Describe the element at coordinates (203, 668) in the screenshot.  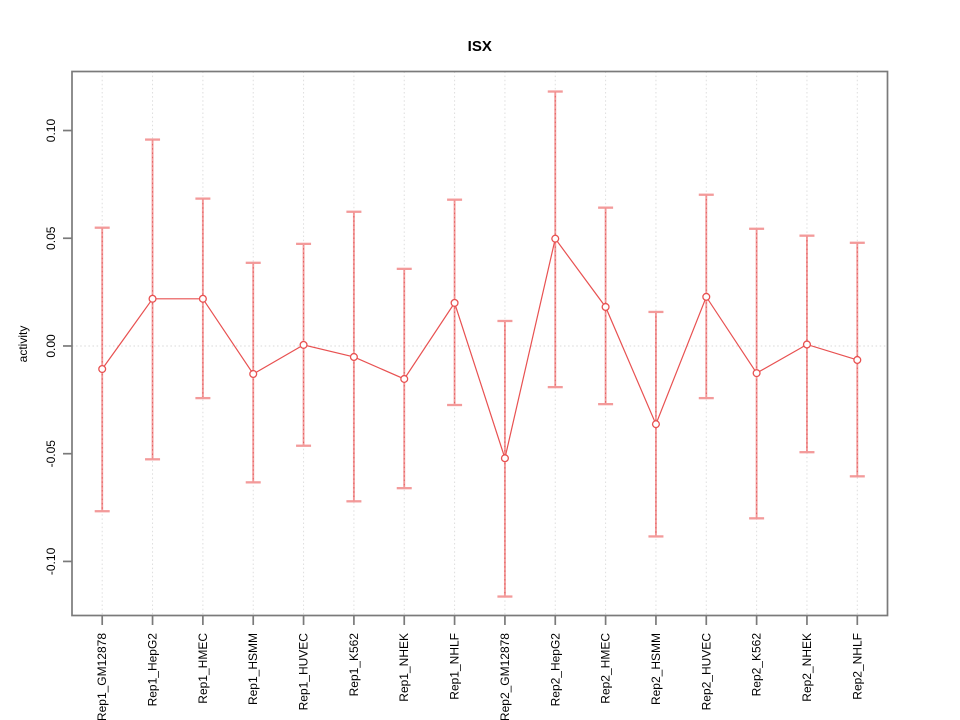
I see `x-tick-label: Rep1_HMEC` at that location.